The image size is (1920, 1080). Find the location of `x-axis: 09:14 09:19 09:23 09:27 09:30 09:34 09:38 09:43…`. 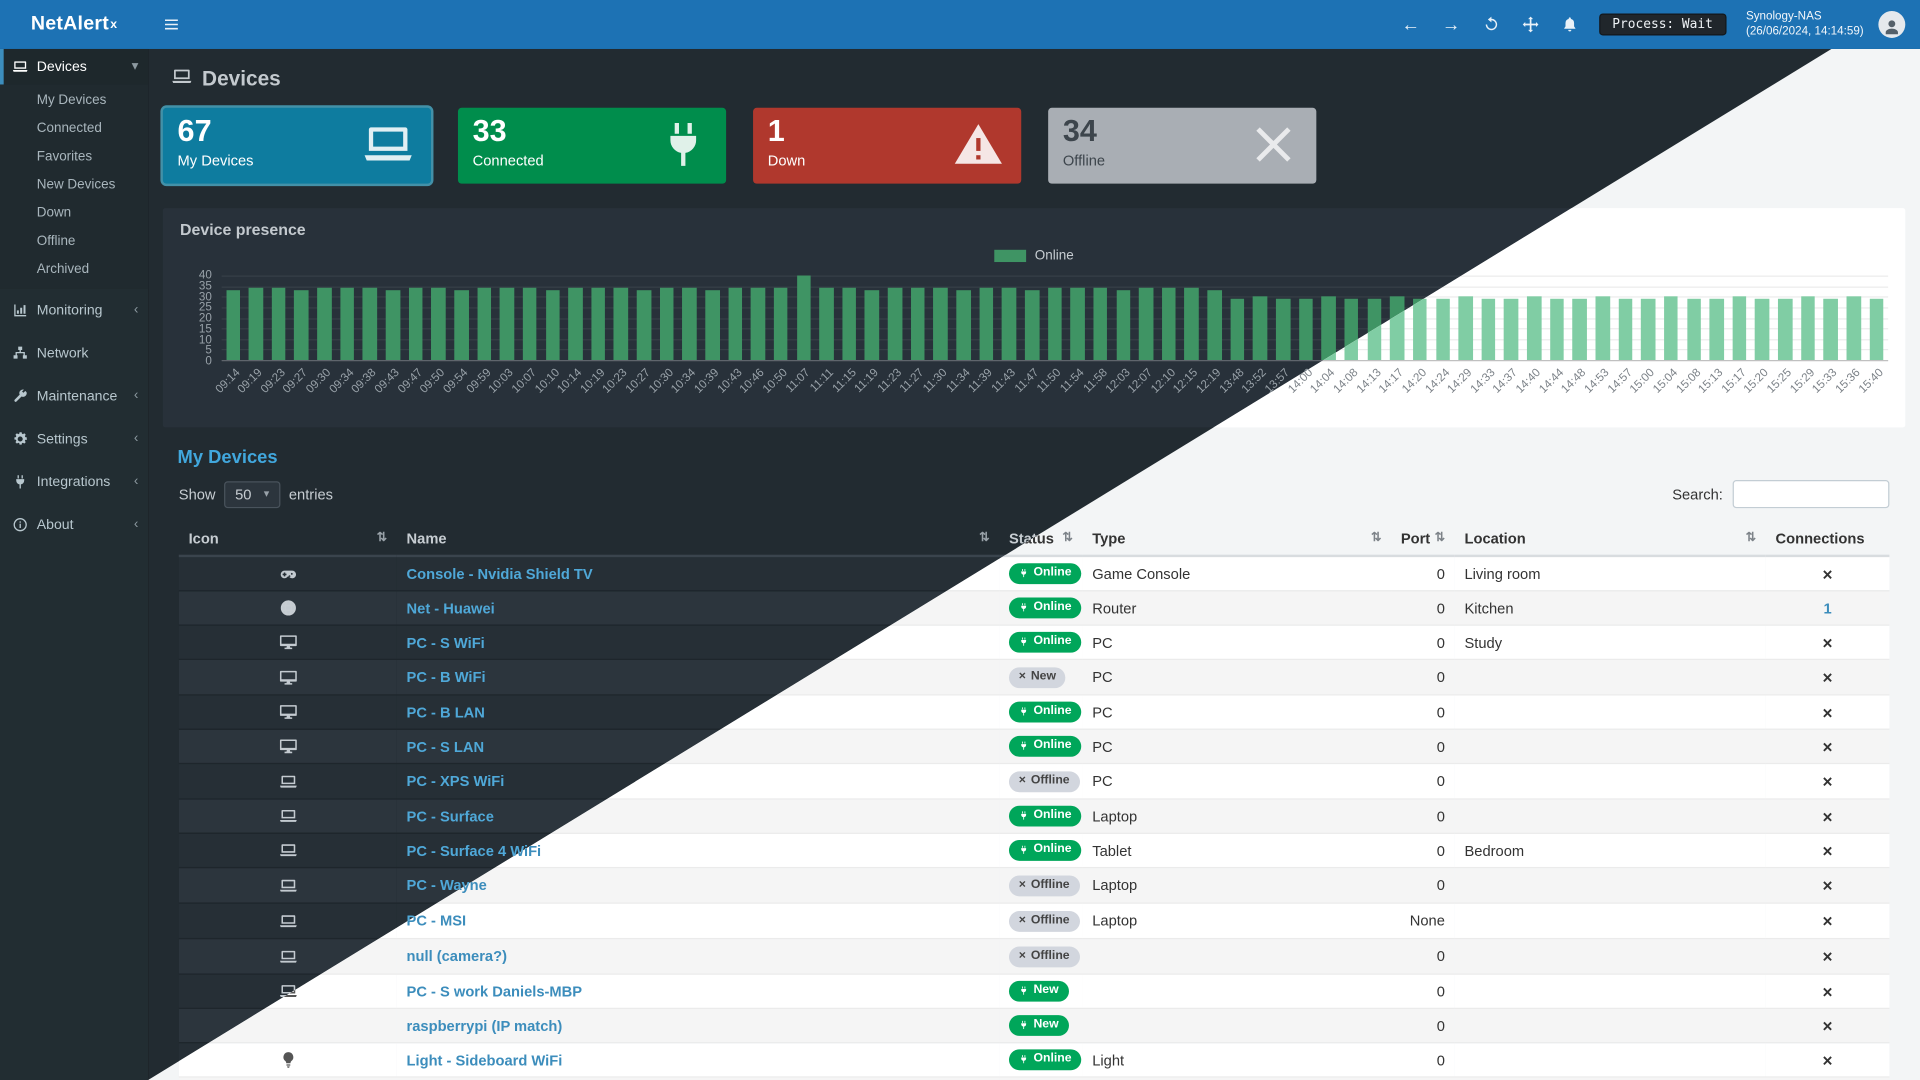

x-axis: 09:14 09:19 09:23 09:27 09:30 09:34 09:38 09:43… is located at coordinates (1050, 391).